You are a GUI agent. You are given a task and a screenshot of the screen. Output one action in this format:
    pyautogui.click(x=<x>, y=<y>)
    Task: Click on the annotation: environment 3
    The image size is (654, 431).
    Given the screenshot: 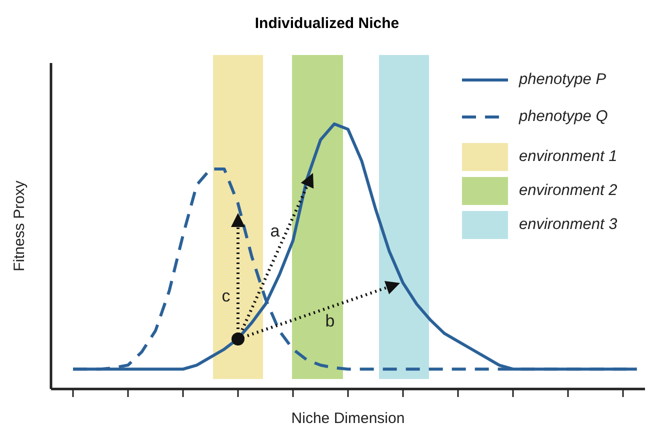 What is the action you would take?
    pyautogui.click(x=568, y=225)
    